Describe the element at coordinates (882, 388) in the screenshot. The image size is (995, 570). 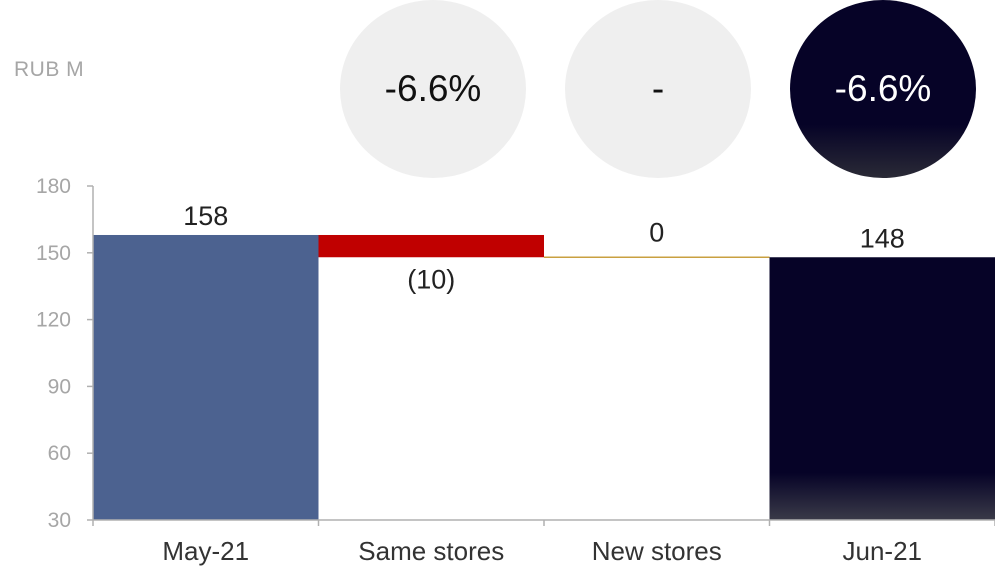
I see `end-total-bar` at that location.